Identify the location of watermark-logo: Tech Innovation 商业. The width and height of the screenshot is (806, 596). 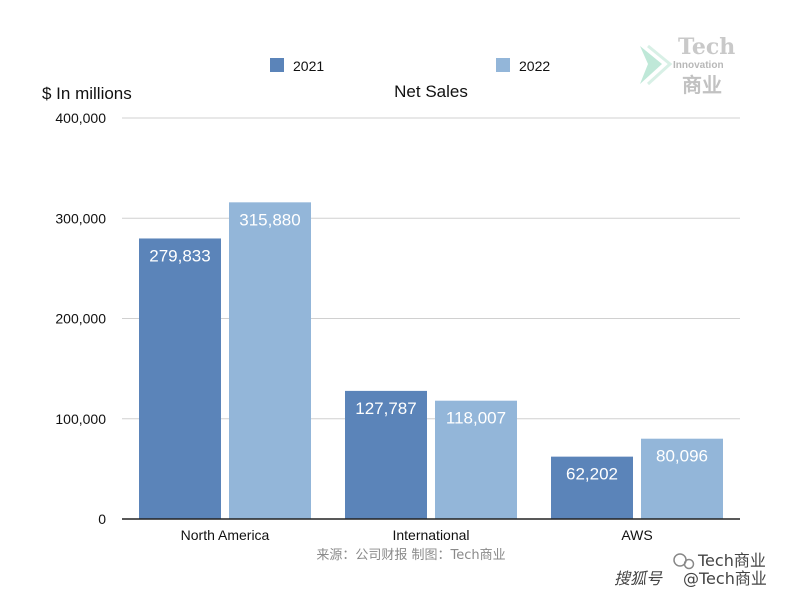
(687, 65).